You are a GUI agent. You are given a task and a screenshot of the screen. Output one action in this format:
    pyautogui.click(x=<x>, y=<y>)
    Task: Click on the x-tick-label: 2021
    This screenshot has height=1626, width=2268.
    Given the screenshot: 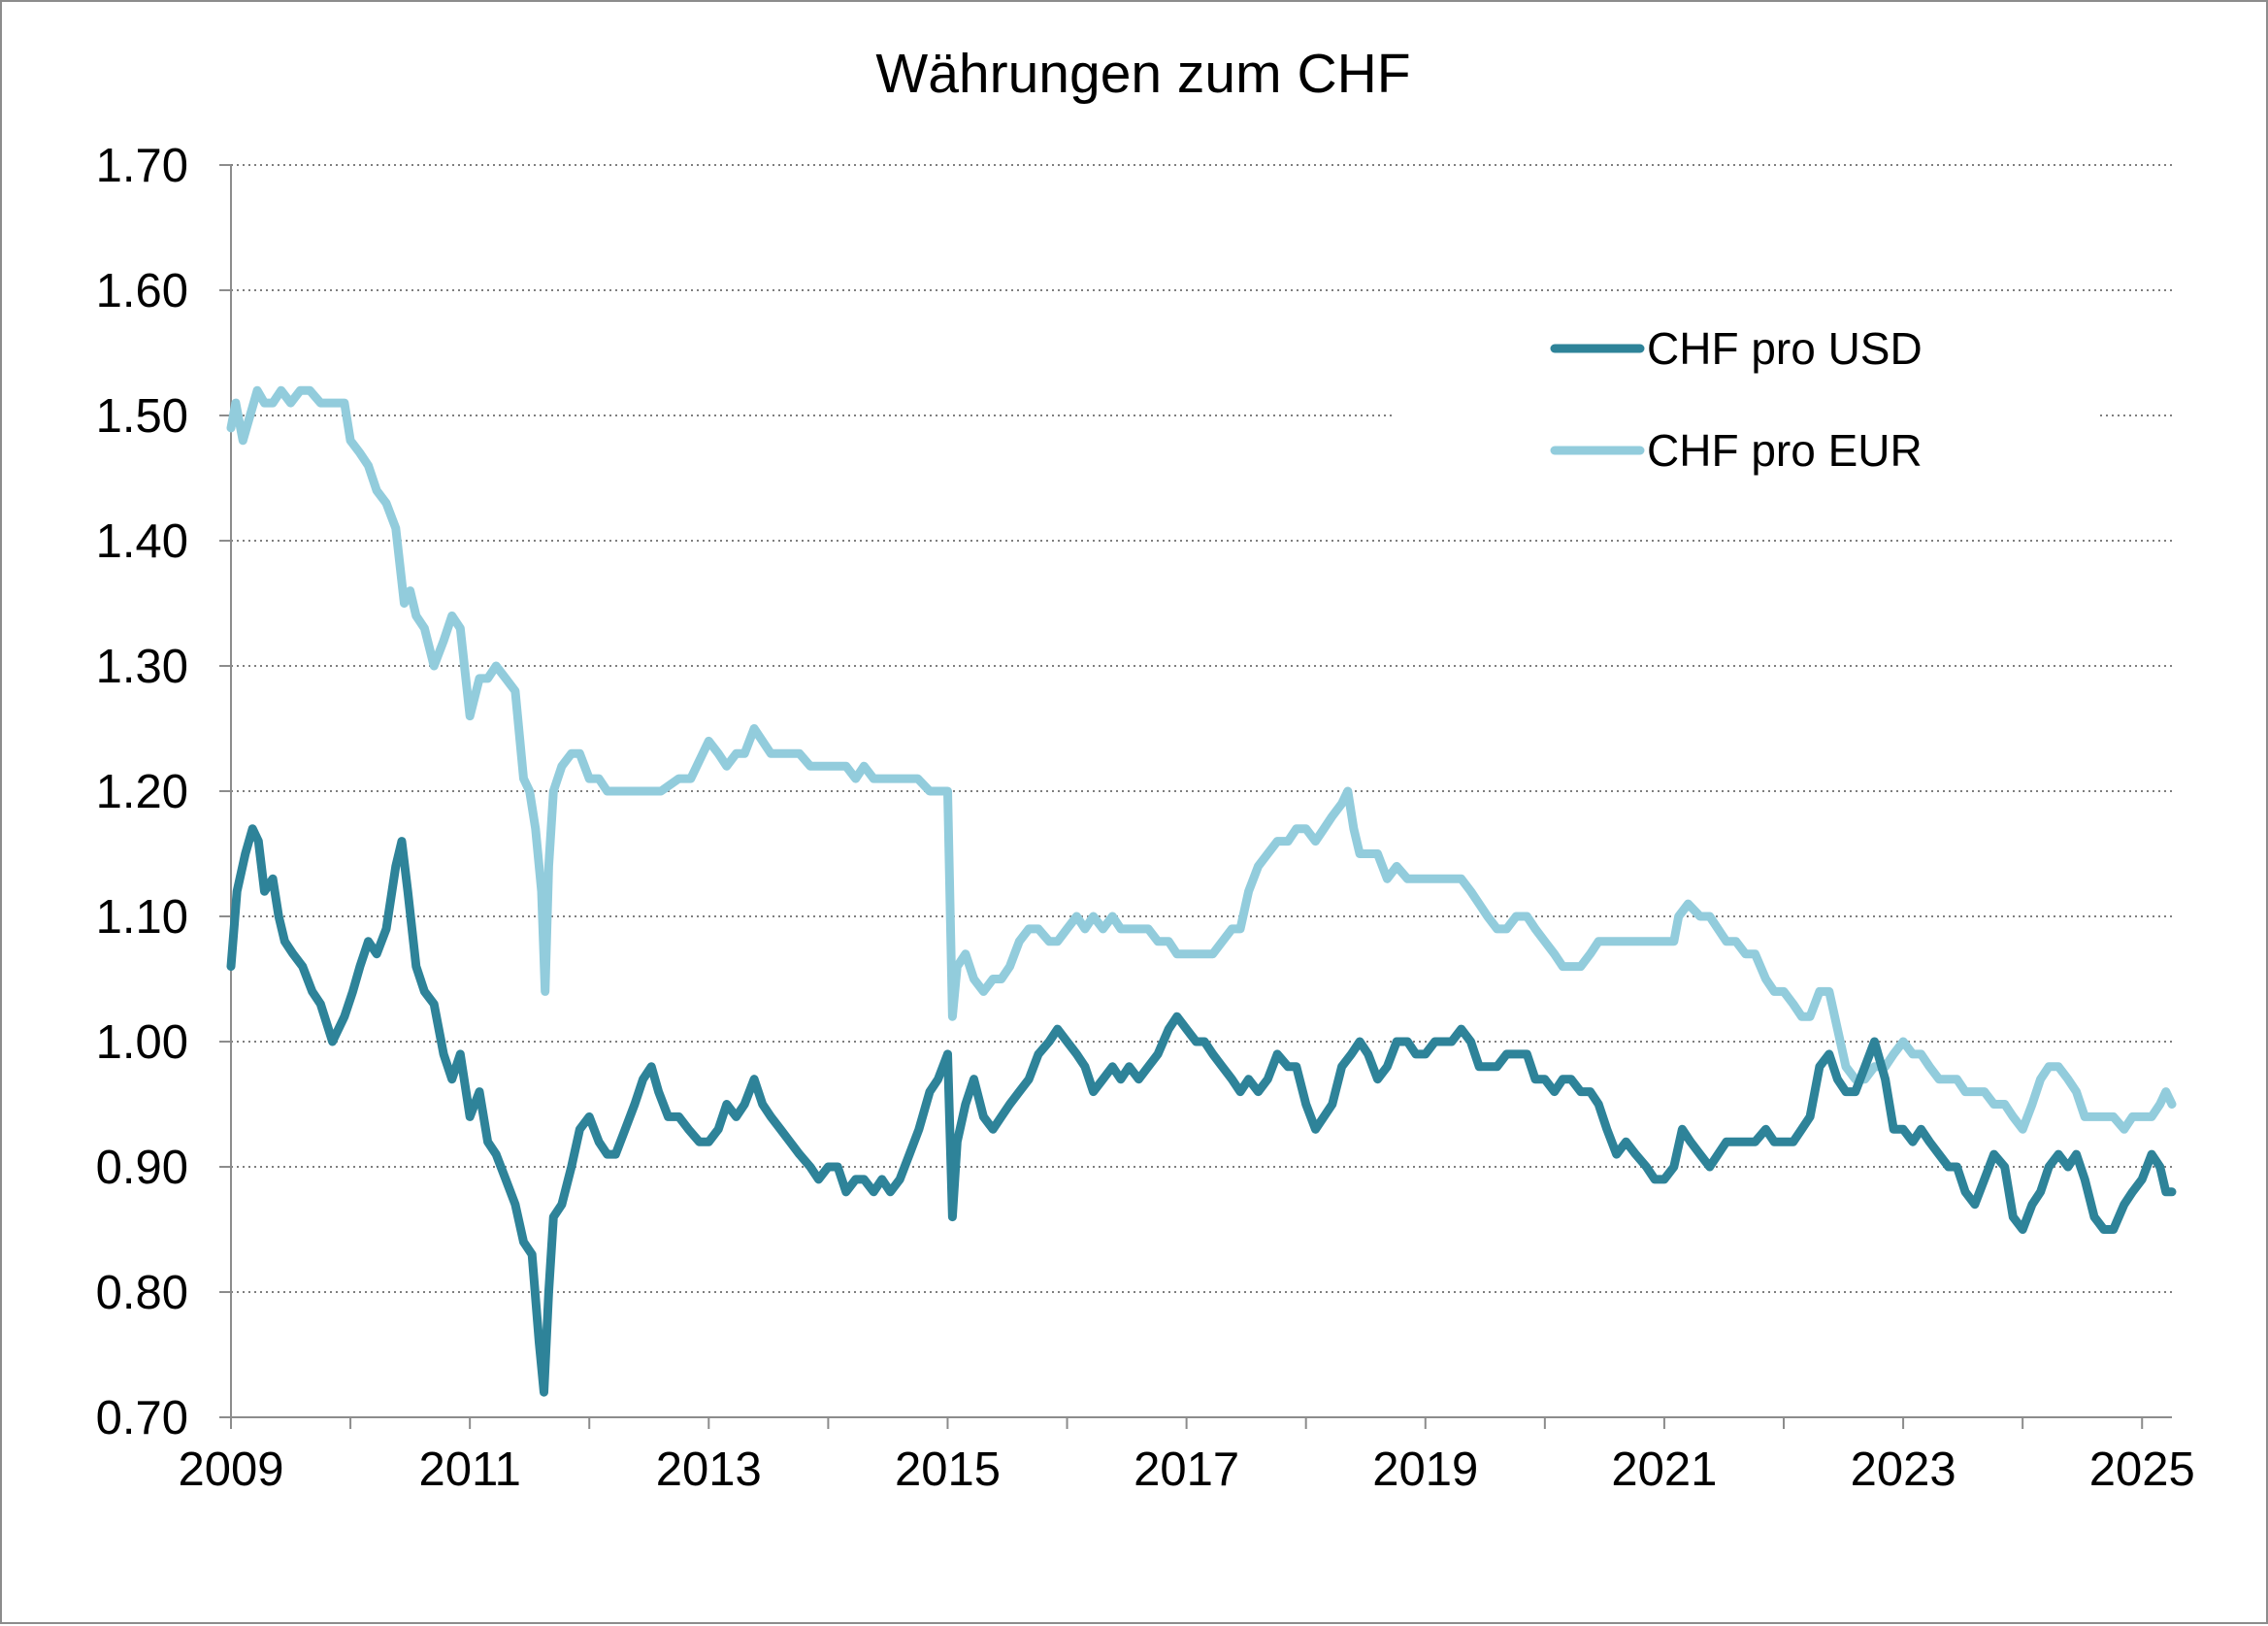 What is the action you would take?
    pyautogui.click(x=1664, y=1469)
    